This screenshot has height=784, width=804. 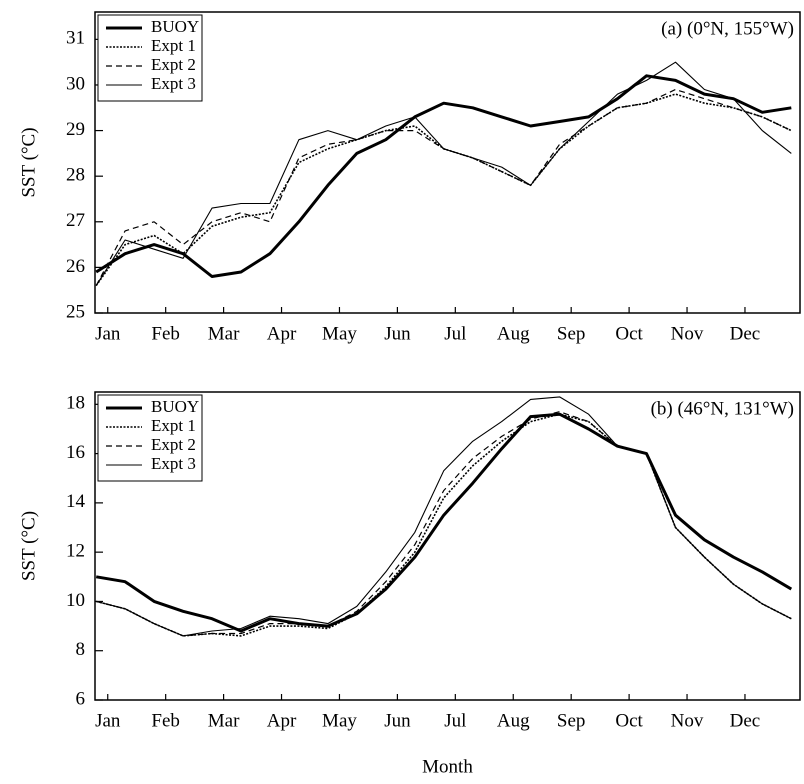 I want to click on y-tick-label: 26, so click(x=75, y=266).